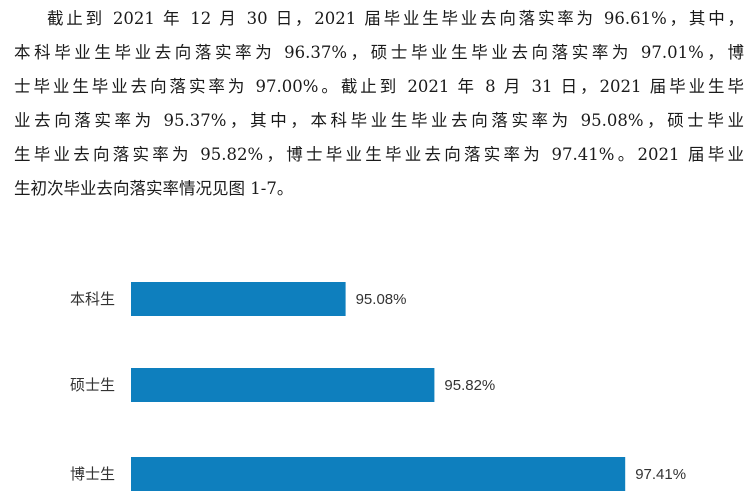 This screenshot has width=755, height=499. I want to click on value-label: 97.41%, so click(660, 474).